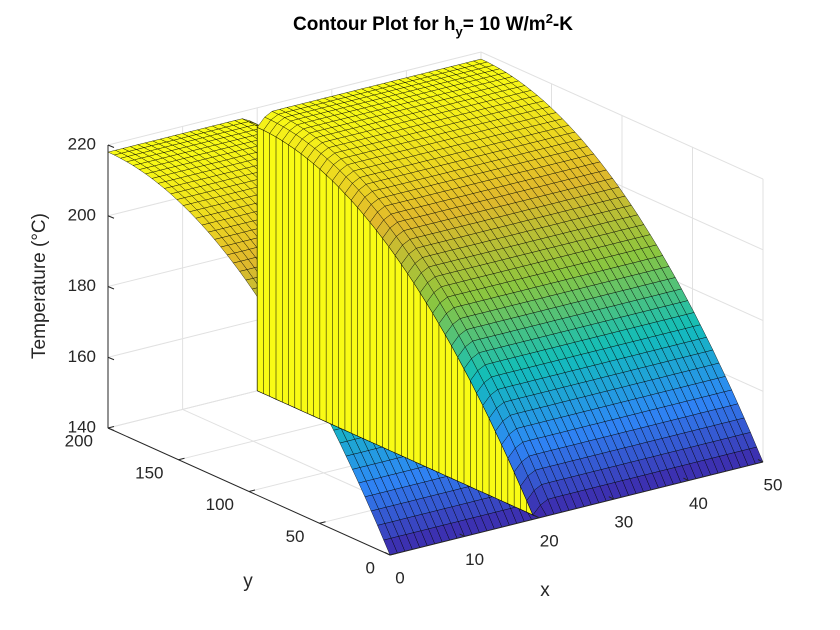 This screenshot has height=630, width=840. Describe the element at coordinates (149, 472) in the screenshot. I see `y-tick-label: 150` at that location.